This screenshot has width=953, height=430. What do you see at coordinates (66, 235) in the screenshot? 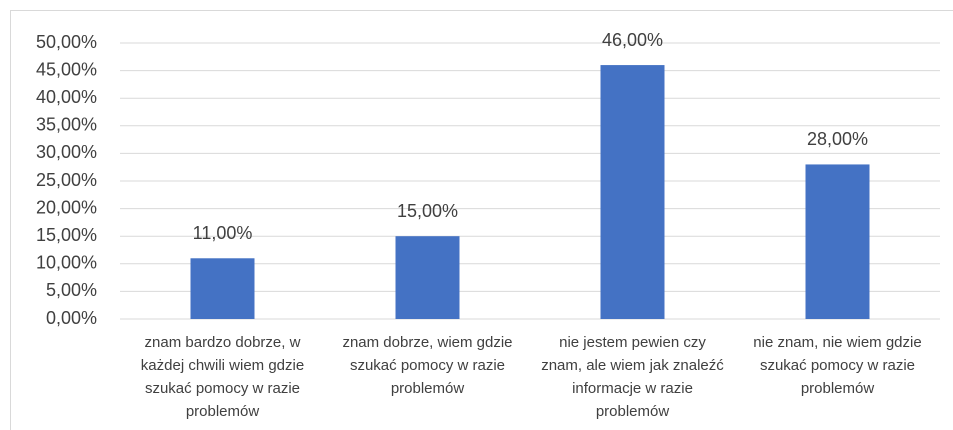
I see `y-tick-label: 15,00%` at bounding box center [66, 235].